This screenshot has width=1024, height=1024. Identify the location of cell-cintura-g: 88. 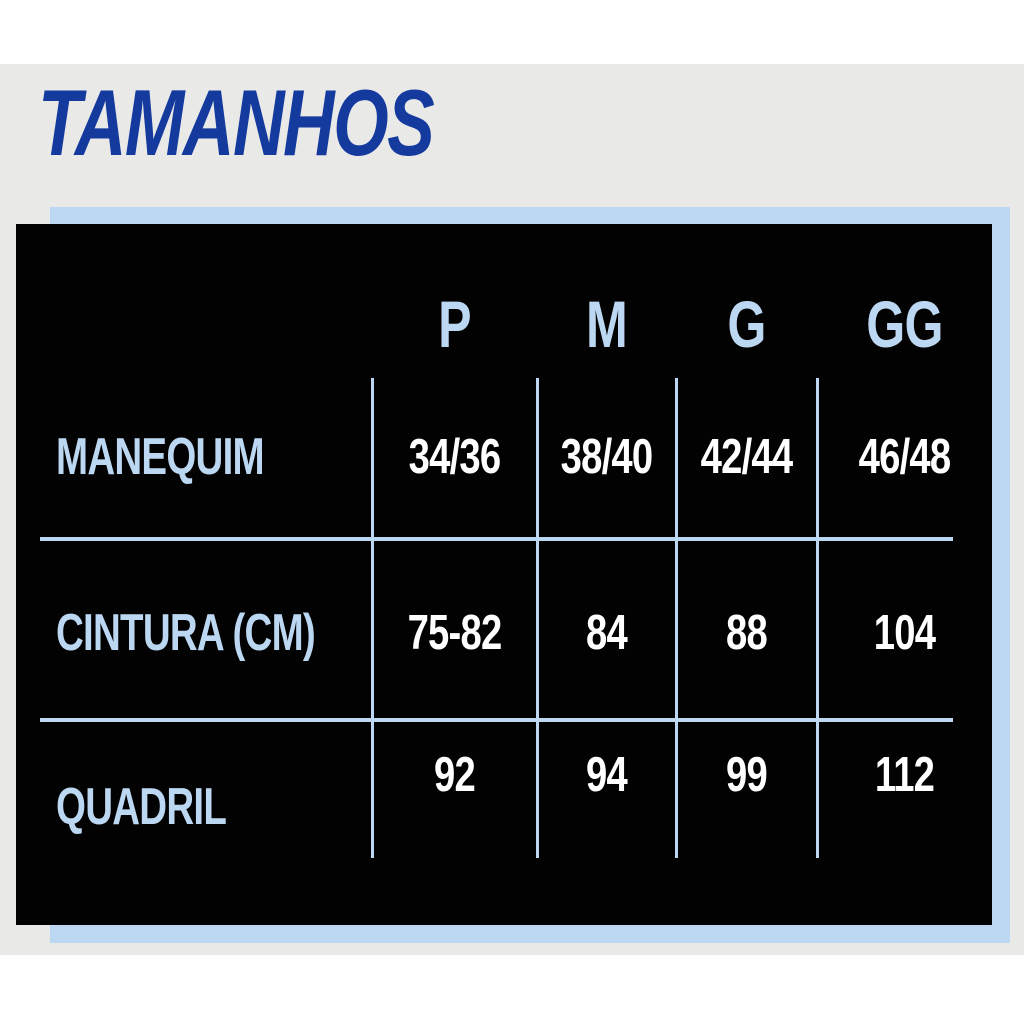
(747, 633).